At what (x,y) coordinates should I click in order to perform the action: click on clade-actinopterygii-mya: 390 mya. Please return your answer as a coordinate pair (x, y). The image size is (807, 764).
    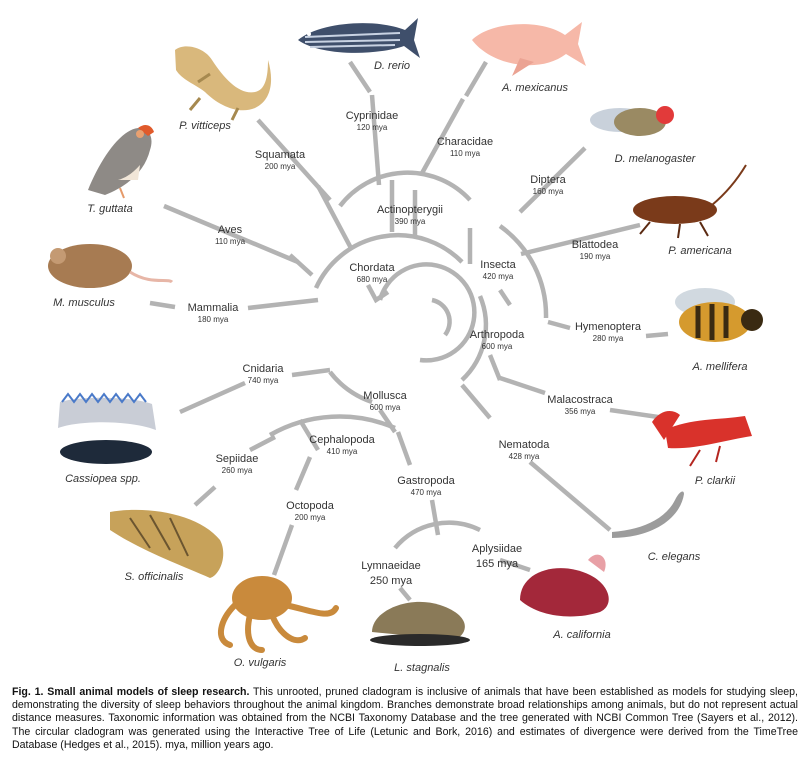
    Looking at the image, I should click on (410, 221).